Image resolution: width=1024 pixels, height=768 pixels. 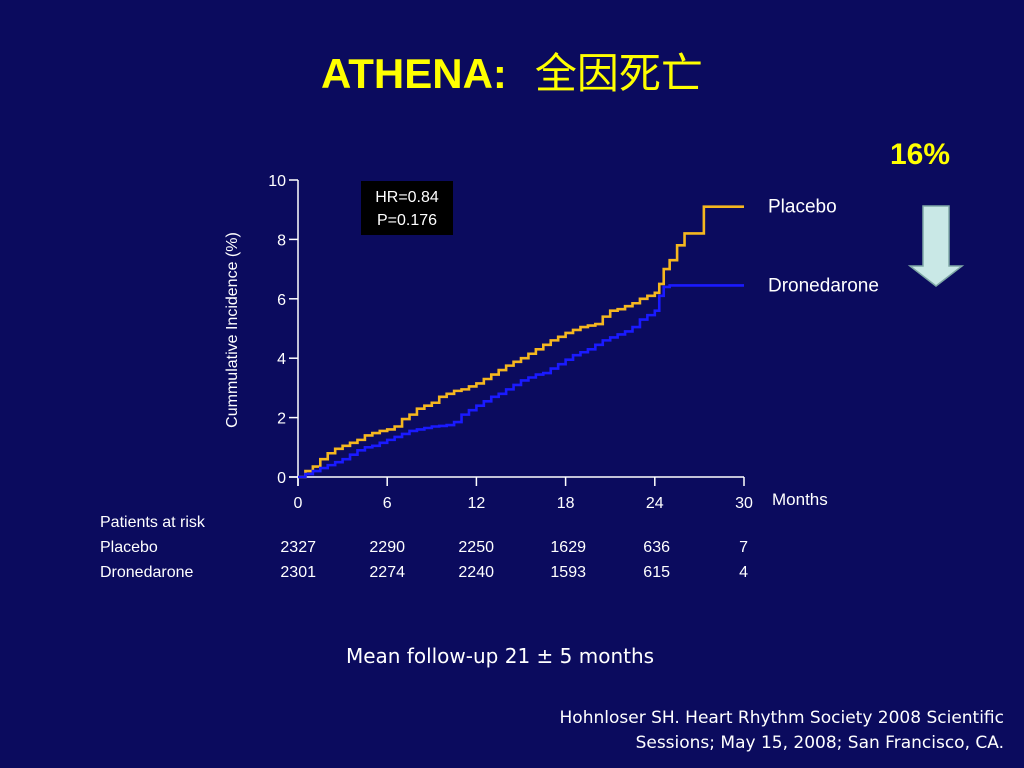 I want to click on x-tick-label: 30, so click(x=744, y=503).